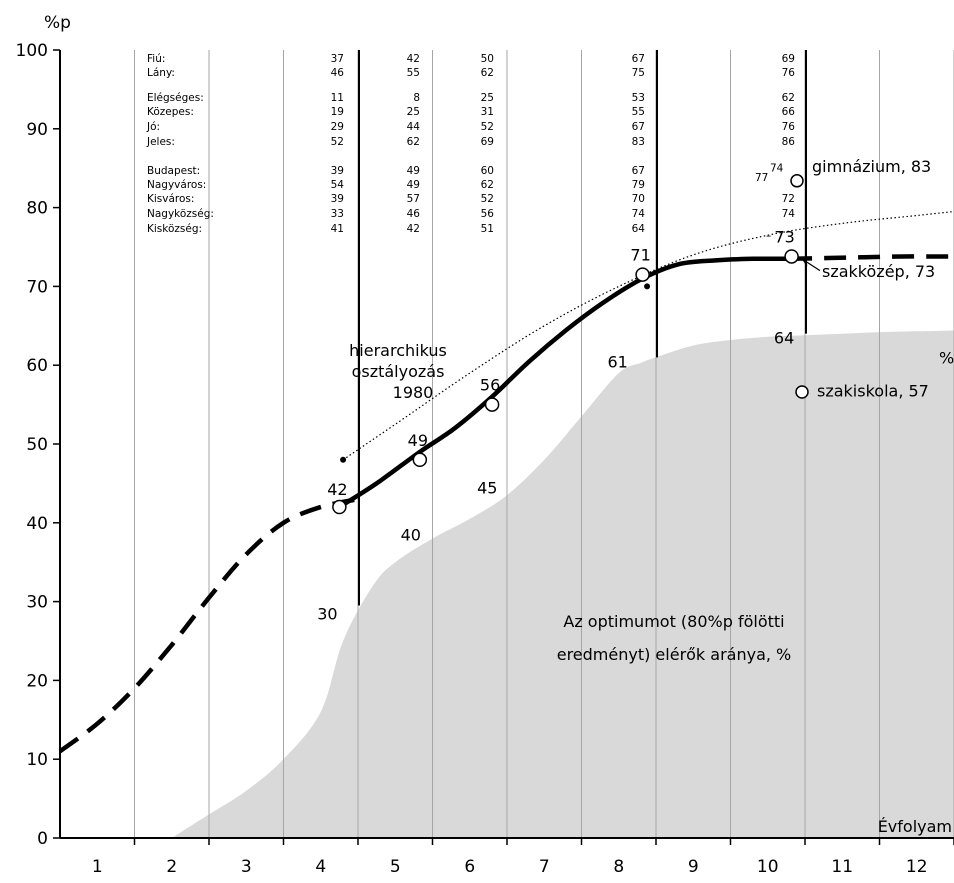  I want to click on table-row-label: Jeles:, so click(160, 142).